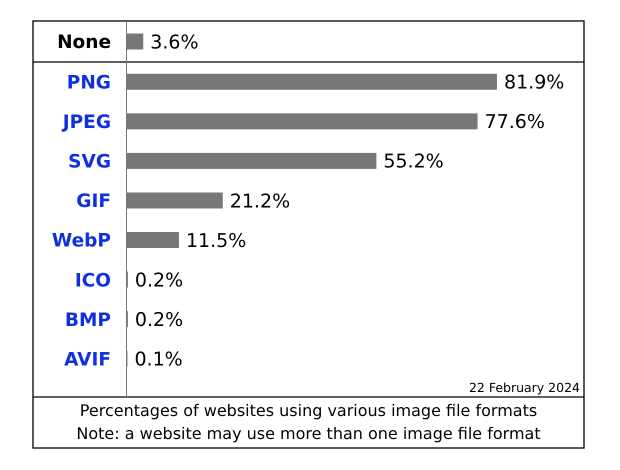 The height and width of the screenshot is (470, 620). What do you see at coordinates (93, 201) in the screenshot?
I see `y-tick-label: GIF` at bounding box center [93, 201].